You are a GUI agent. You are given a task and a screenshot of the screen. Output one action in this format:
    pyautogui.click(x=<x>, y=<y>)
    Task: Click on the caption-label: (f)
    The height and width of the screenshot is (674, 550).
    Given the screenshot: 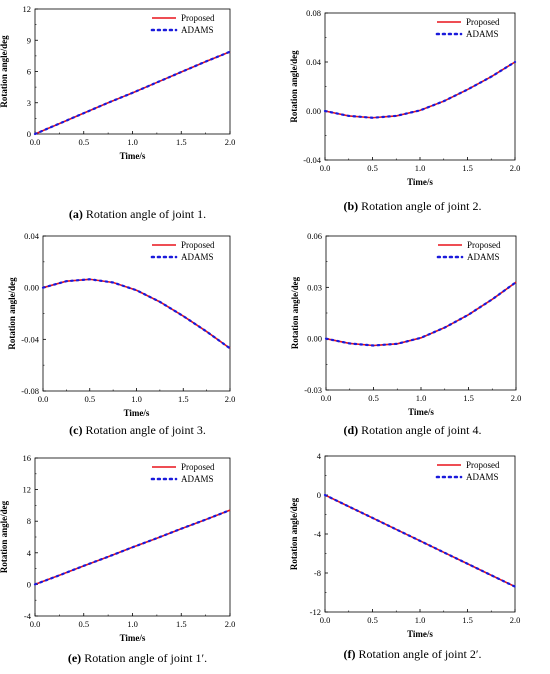 What is the action you would take?
    pyautogui.click(x=349, y=654)
    